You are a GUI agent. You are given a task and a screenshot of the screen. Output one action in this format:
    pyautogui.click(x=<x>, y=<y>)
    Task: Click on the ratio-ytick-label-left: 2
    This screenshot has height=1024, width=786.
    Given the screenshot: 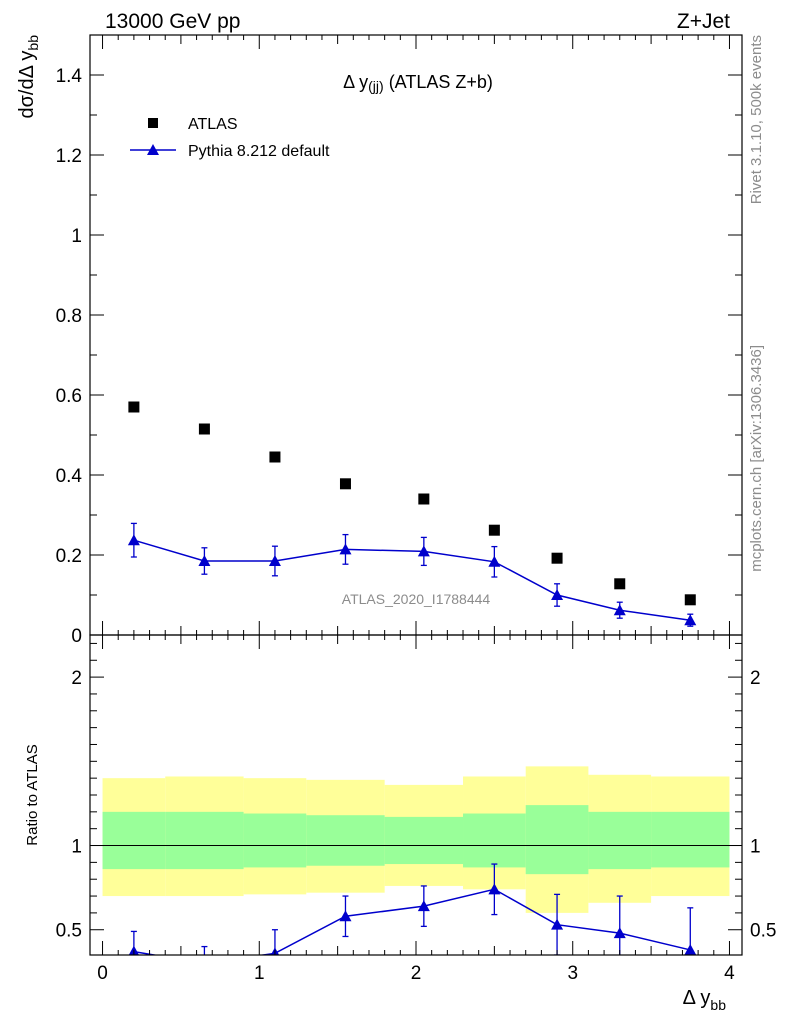 What is the action you would take?
    pyautogui.click(x=76, y=678)
    